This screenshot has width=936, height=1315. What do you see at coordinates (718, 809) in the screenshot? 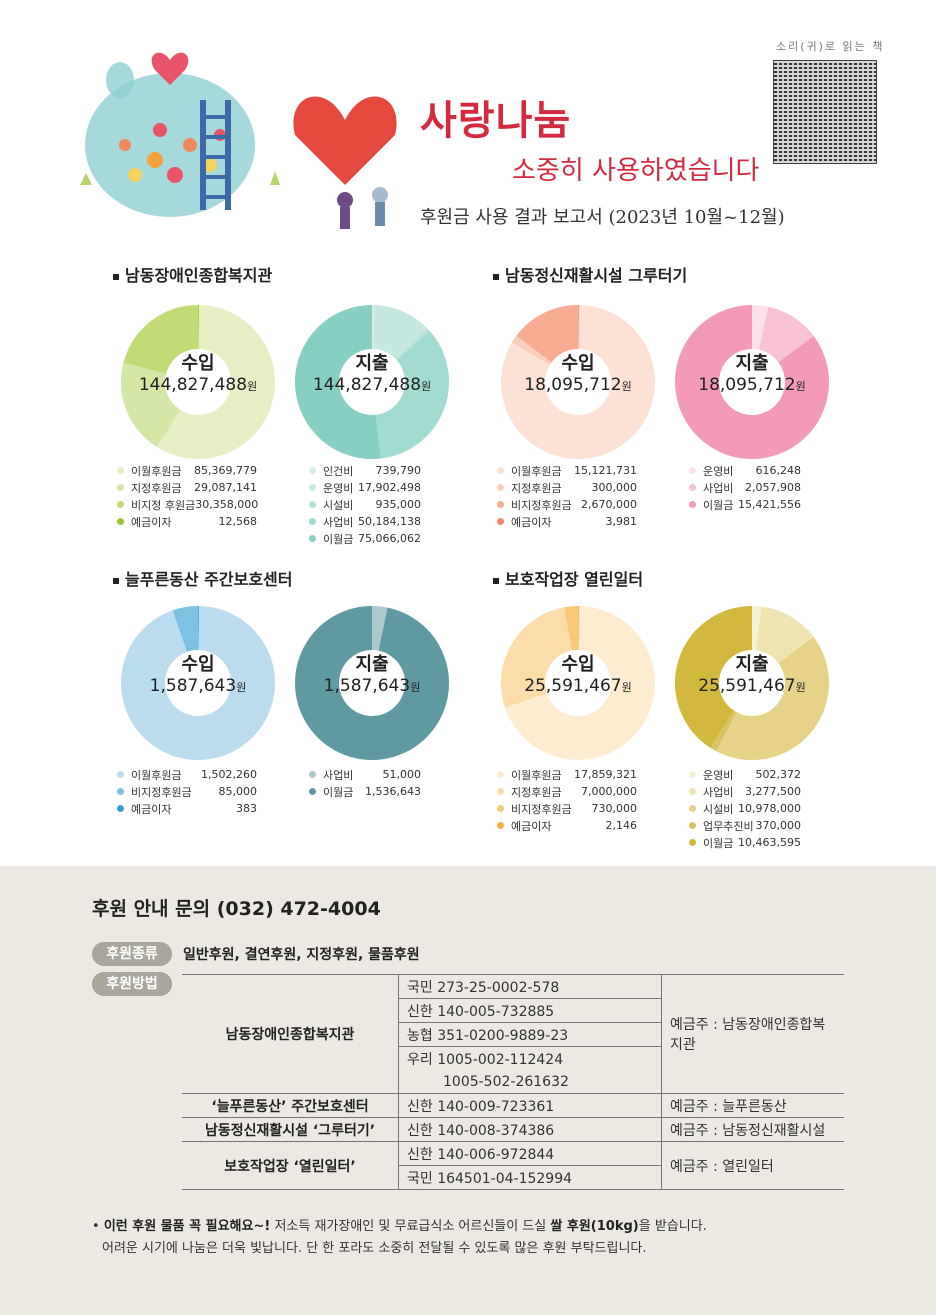
I see `legend-label: 시설비` at bounding box center [718, 809].